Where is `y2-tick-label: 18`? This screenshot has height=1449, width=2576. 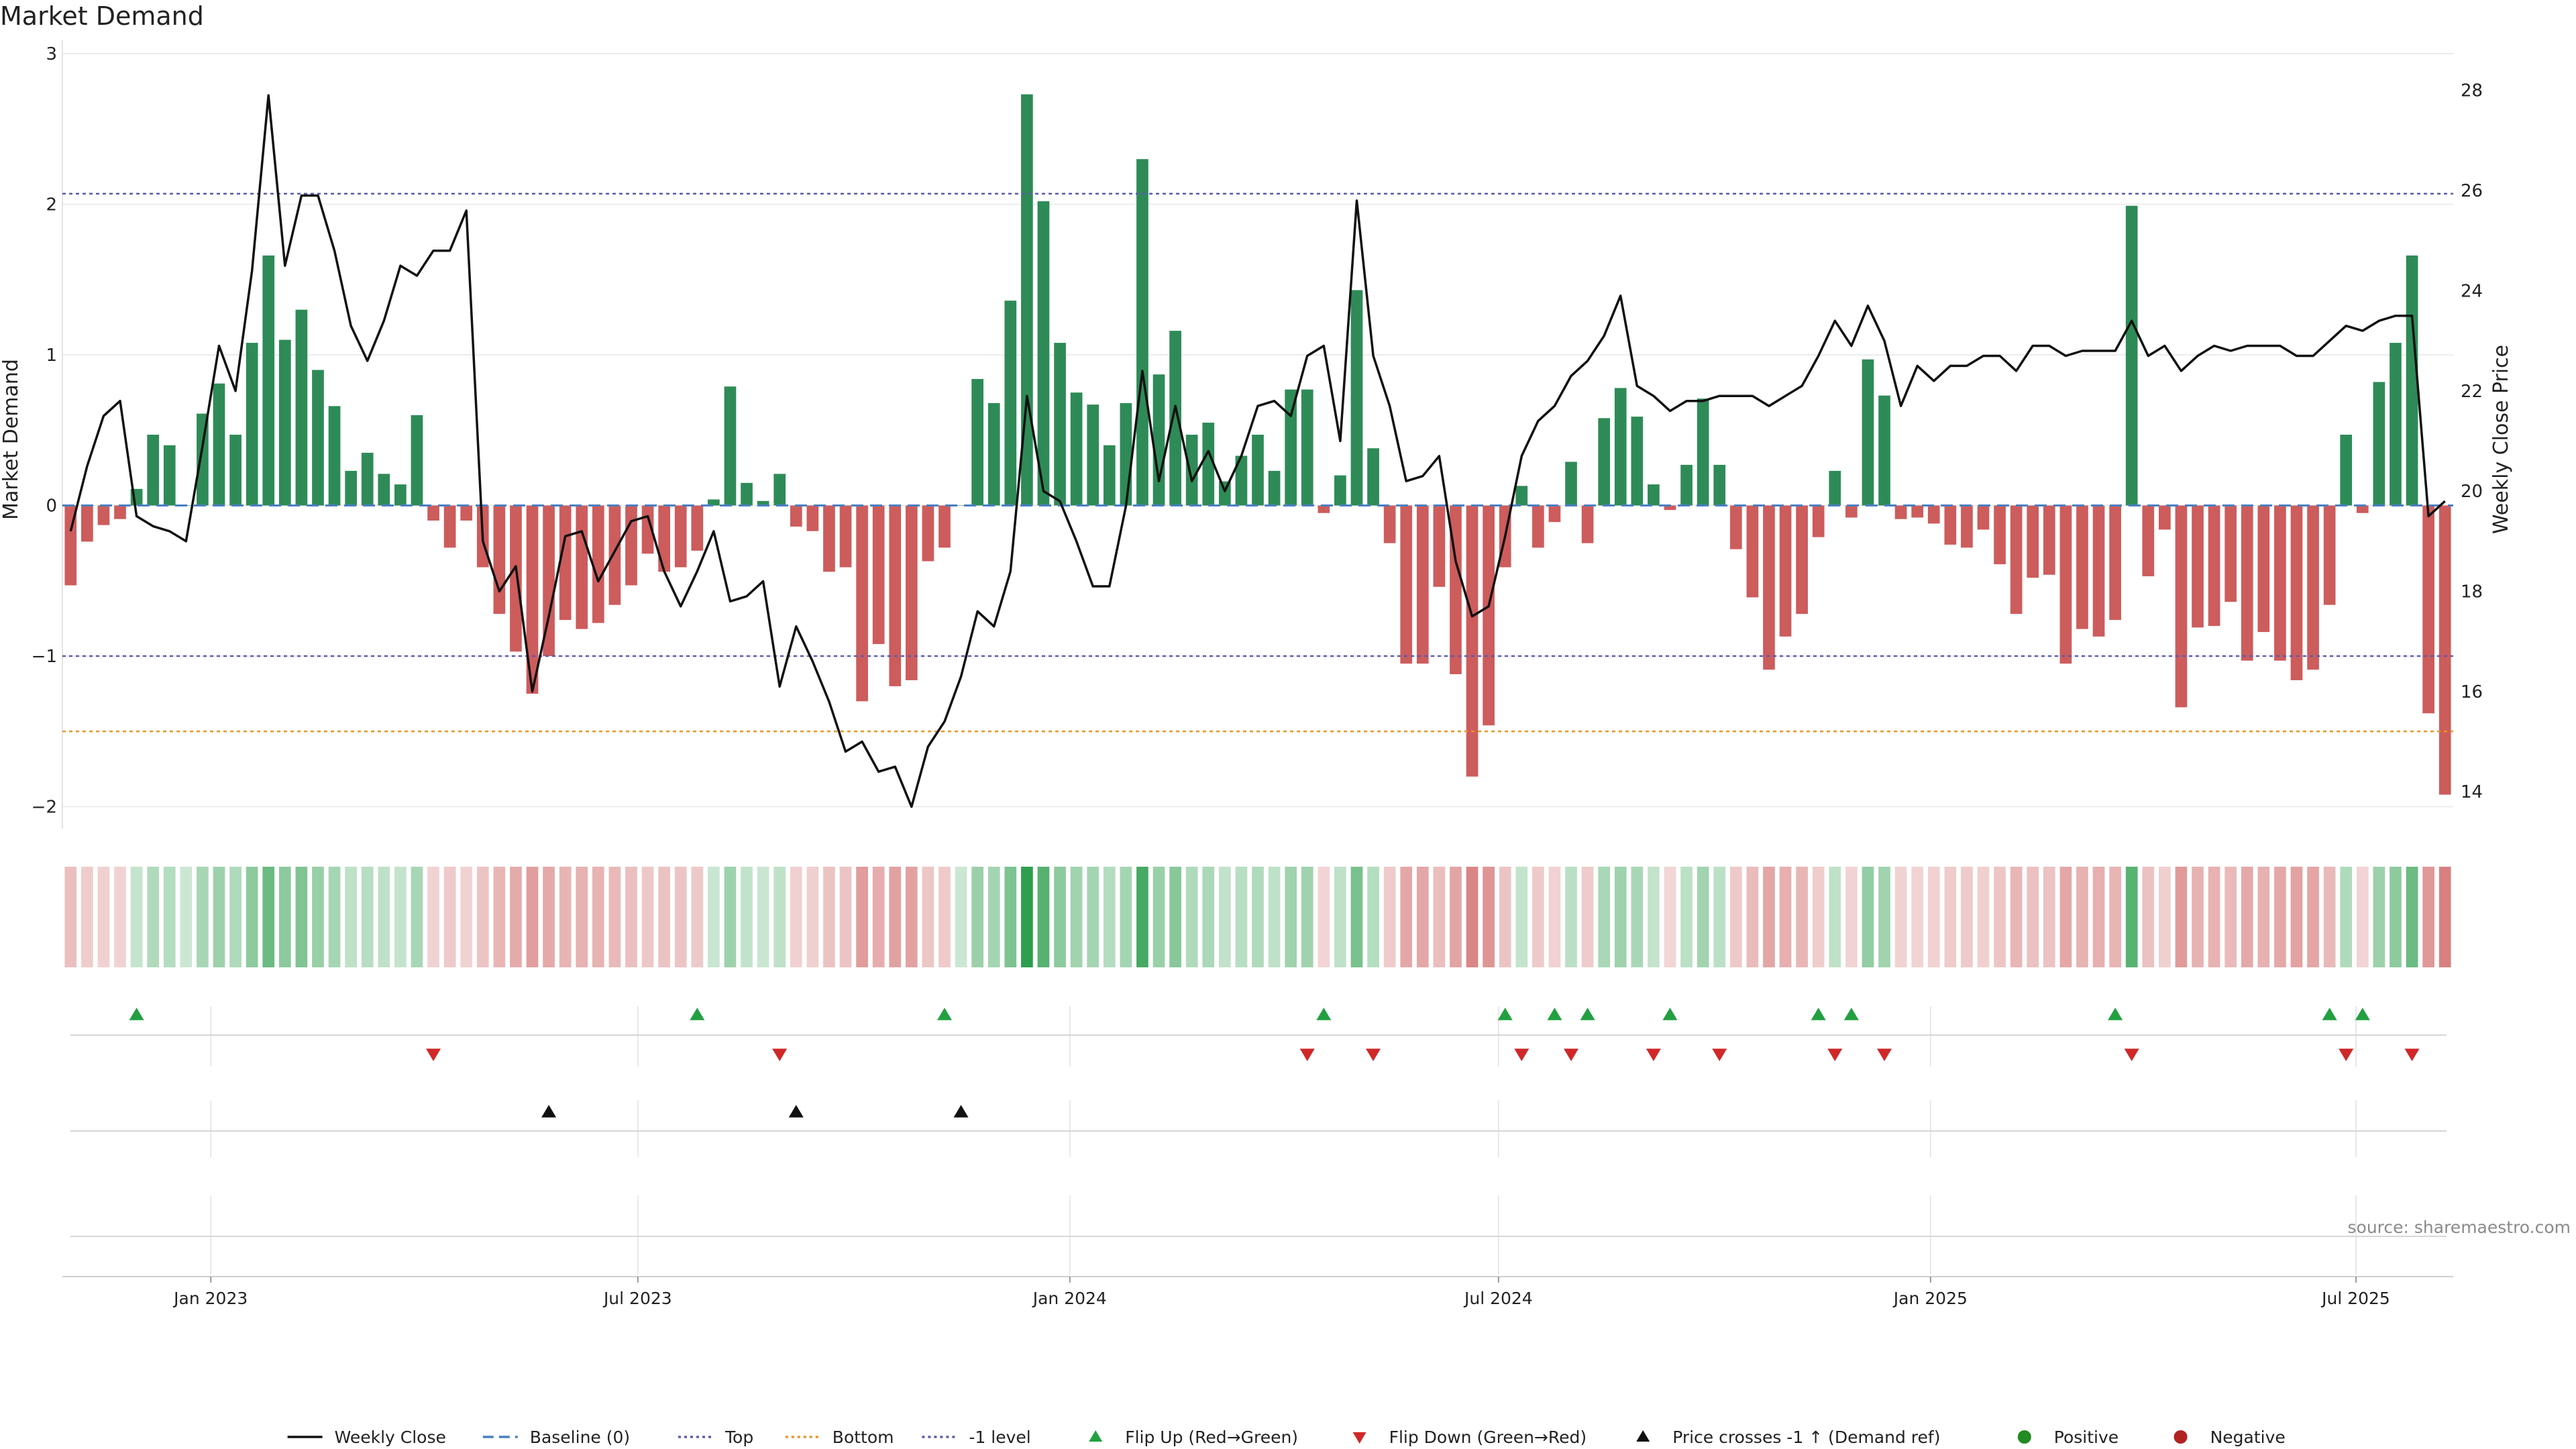
y2-tick-label: 18 is located at coordinates (2472, 592).